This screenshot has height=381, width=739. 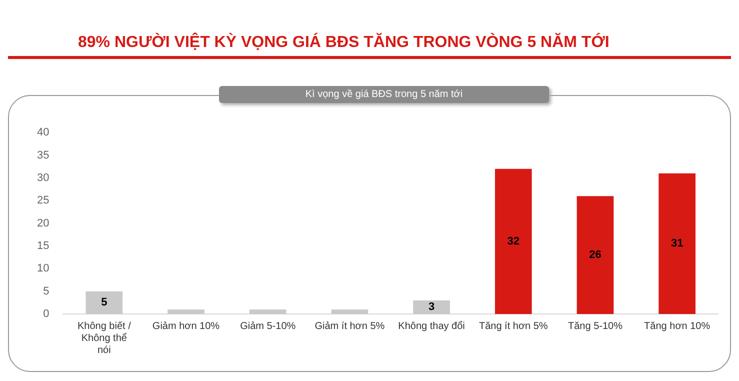 I want to click on data-label: 26, so click(x=595, y=255).